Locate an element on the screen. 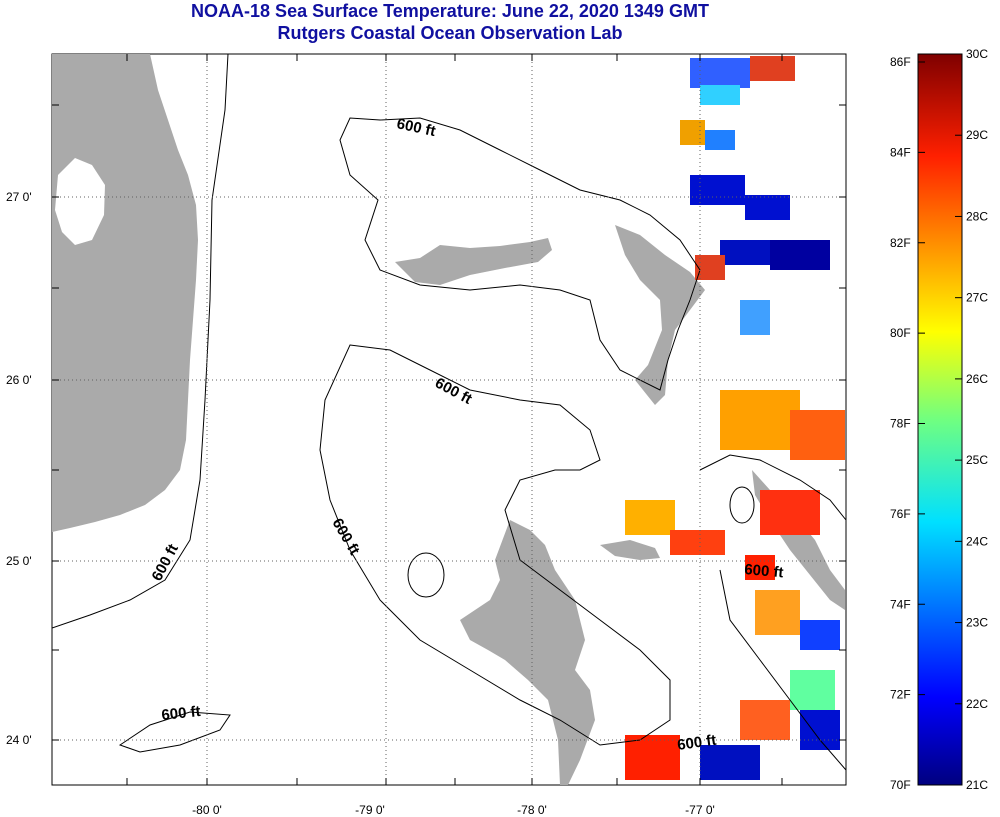  lat-tick-label: 24 0' is located at coordinates (19, 740).